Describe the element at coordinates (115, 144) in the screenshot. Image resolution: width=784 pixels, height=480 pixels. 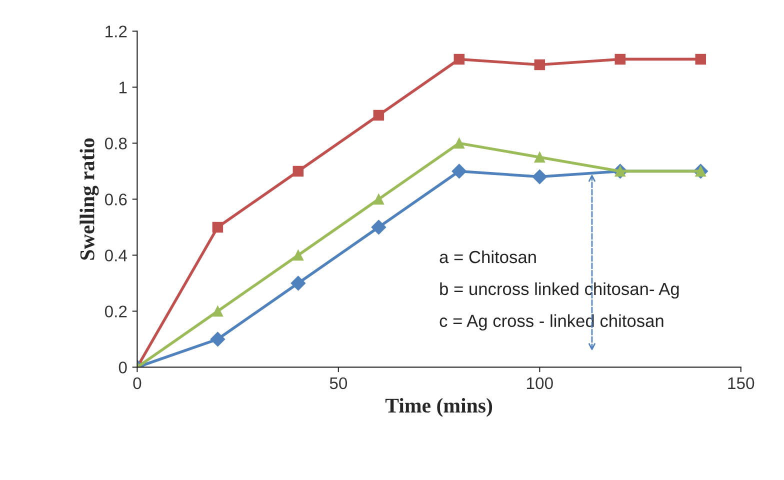
I see `y-tick-label: 0.8` at that location.